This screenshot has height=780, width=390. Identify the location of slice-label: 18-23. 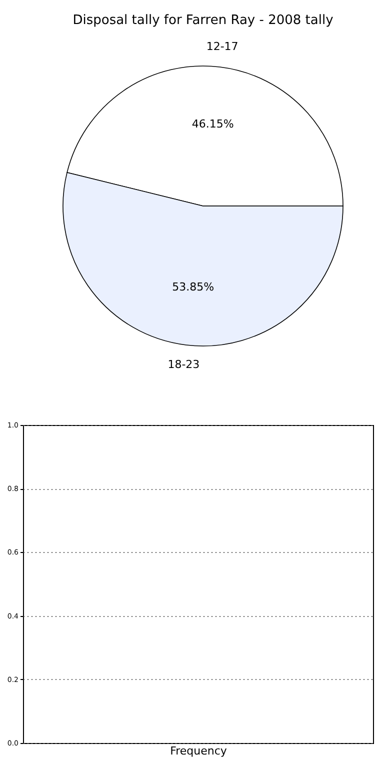
(184, 364).